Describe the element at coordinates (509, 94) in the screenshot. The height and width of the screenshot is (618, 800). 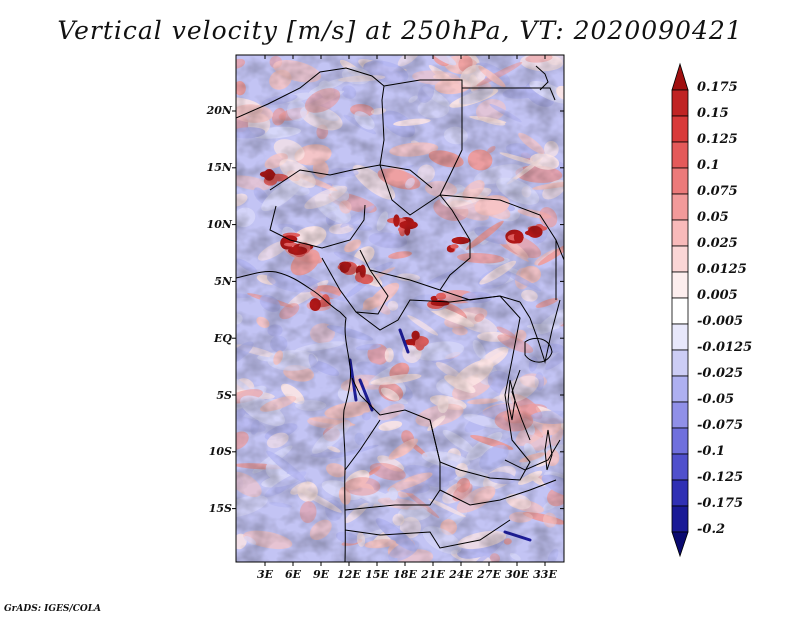
I see `border-egypt` at that location.